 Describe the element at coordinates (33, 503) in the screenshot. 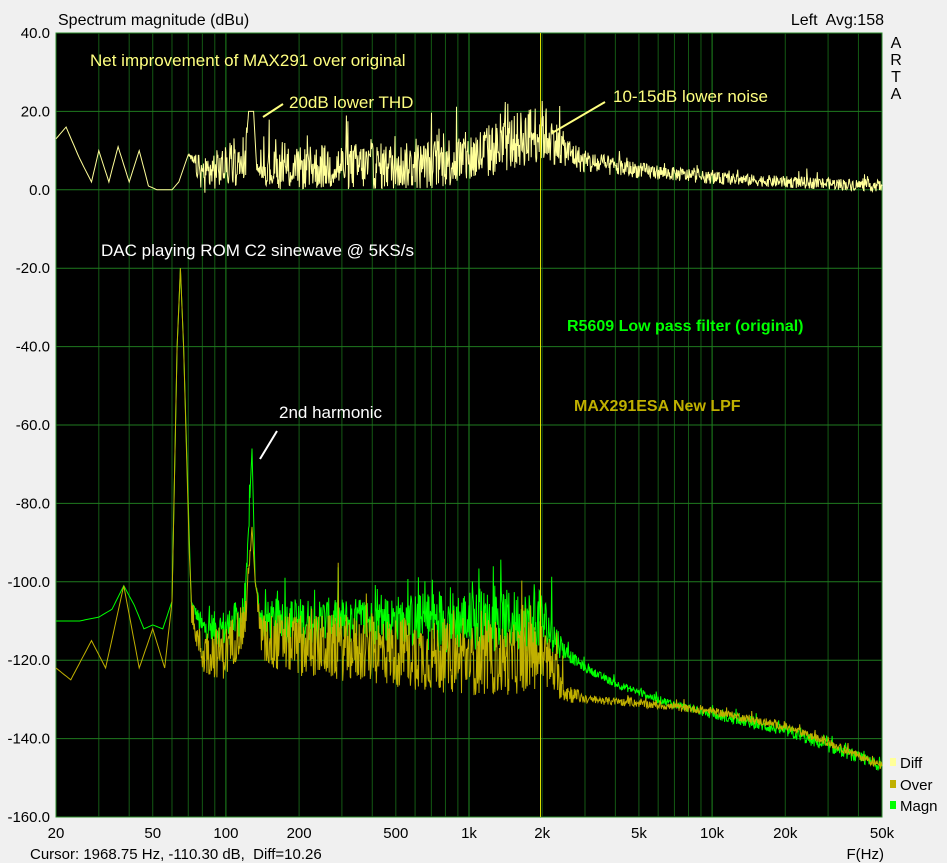

I see `y-tick-label: -80.0` at that location.